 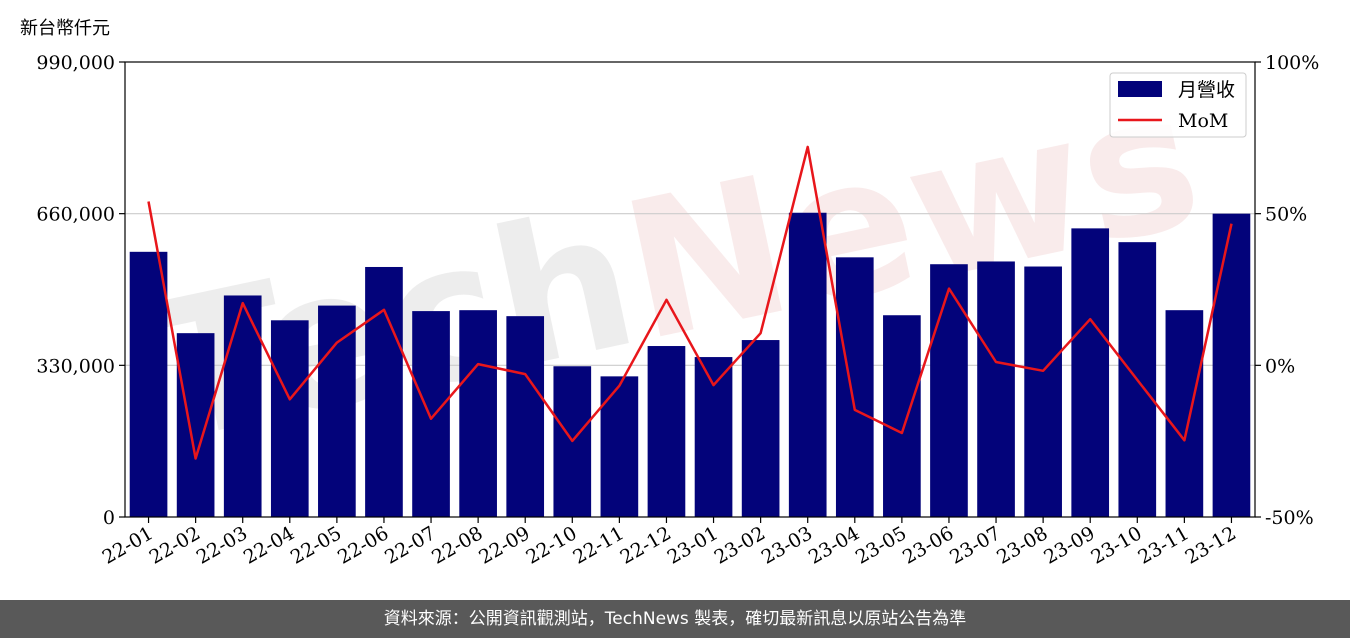 I want to click on right-tick-label: -50%, so click(x=1289, y=518).